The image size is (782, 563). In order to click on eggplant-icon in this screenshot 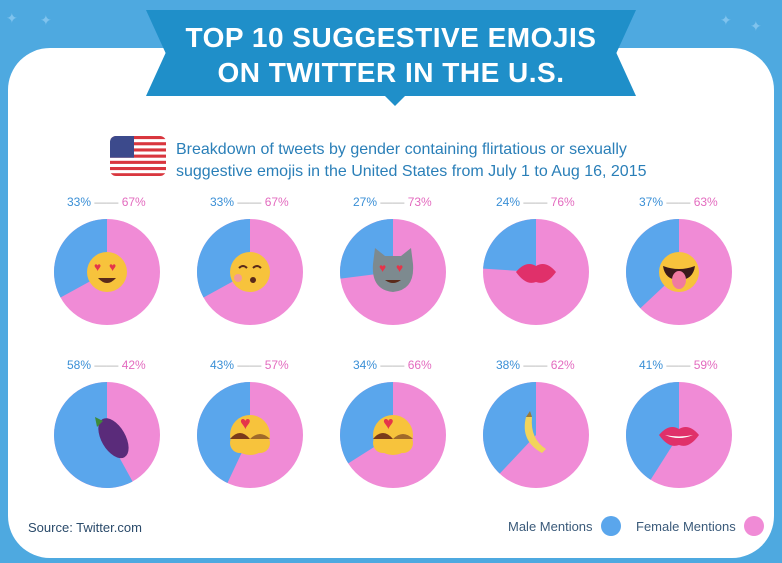, I will do `click(112, 438)`.